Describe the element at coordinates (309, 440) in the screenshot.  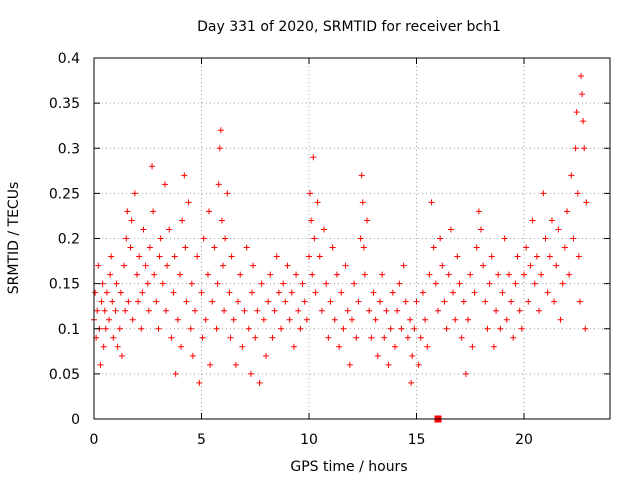
I see `x-tick-label: 10` at that location.